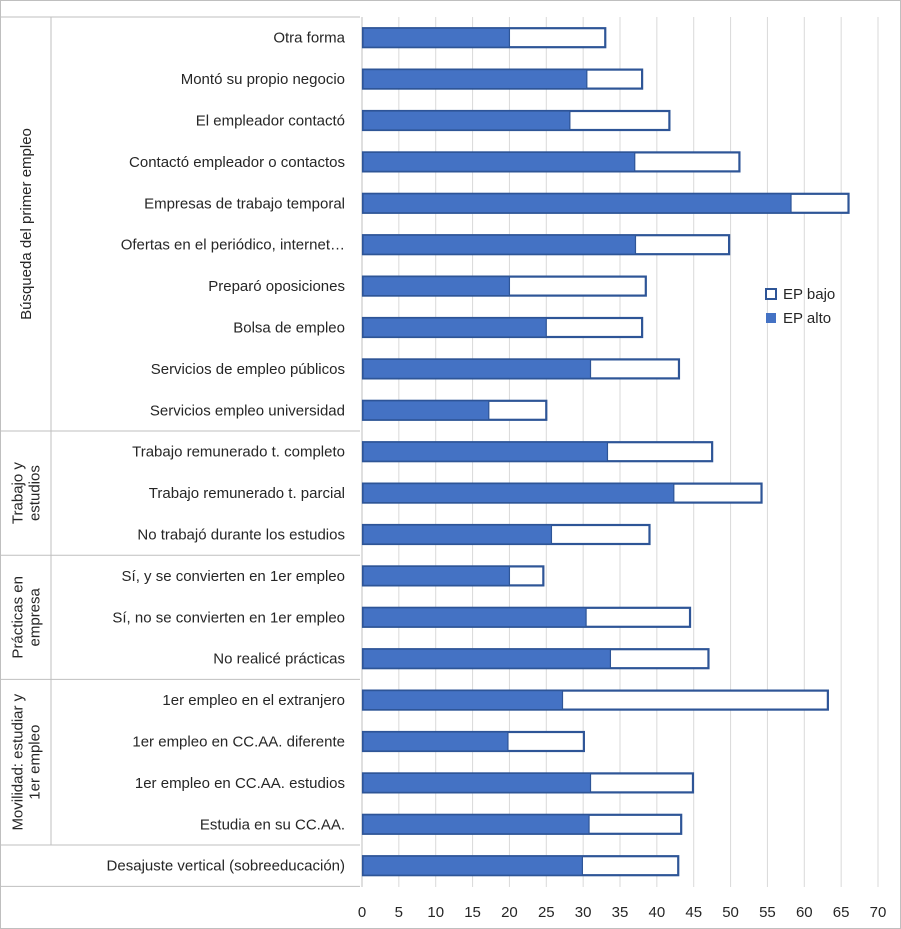 Image resolution: width=901 pixels, height=929 pixels. What do you see at coordinates (26, 224) in the screenshot?
I see `group-label: Búsqueda del primer empleo` at bounding box center [26, 224].